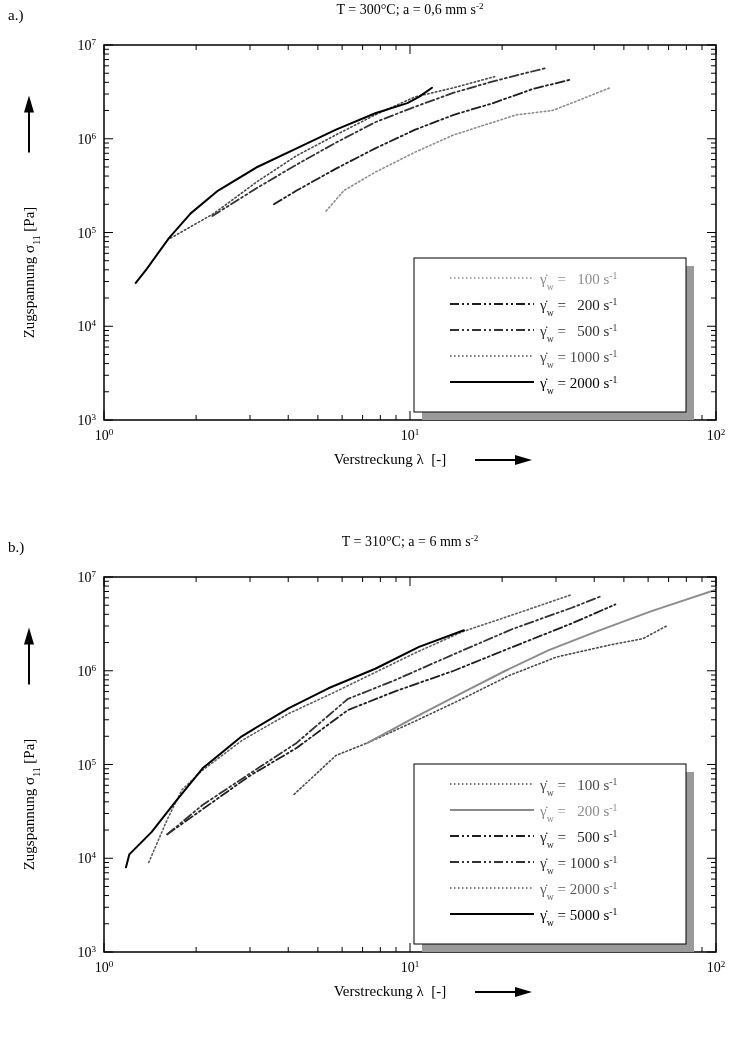 This screenshot has width=737, height=1064. Describe the element at coordinates (410, 9) in the screenshot. I see `chart-title: T = 300°C; a = 0,6 mm s$^{-2}$` at that location.